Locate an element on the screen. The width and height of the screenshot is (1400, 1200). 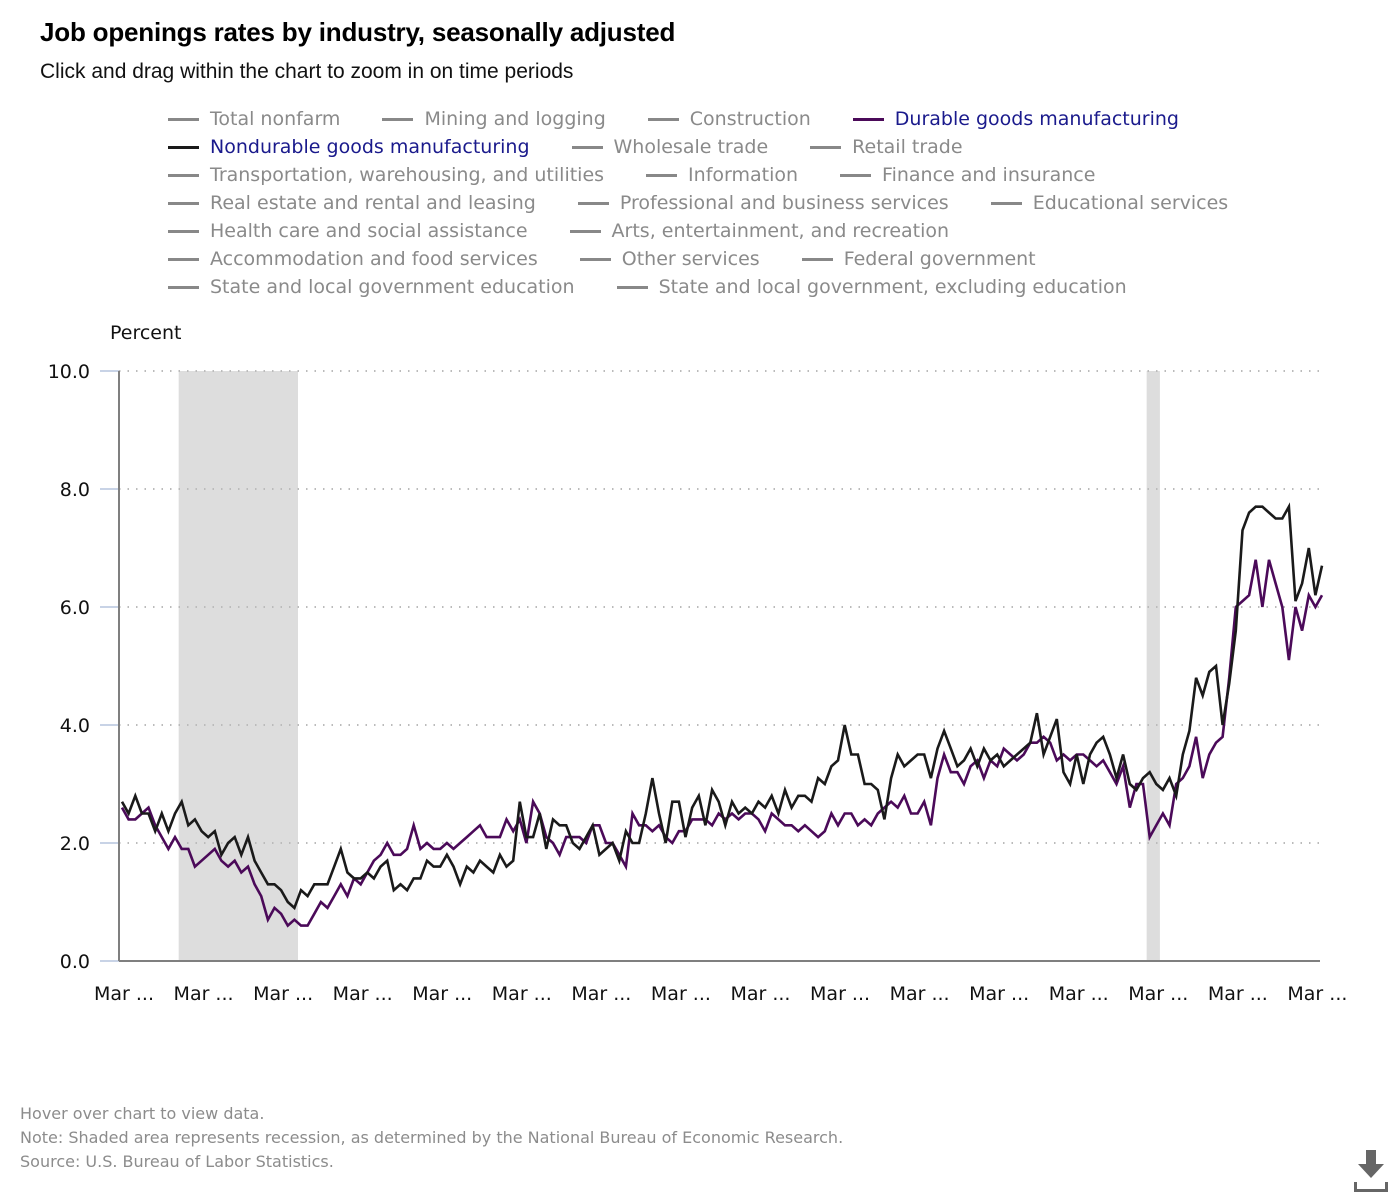
legend-item: Finance and insurance is located at coordinates (967, 175).